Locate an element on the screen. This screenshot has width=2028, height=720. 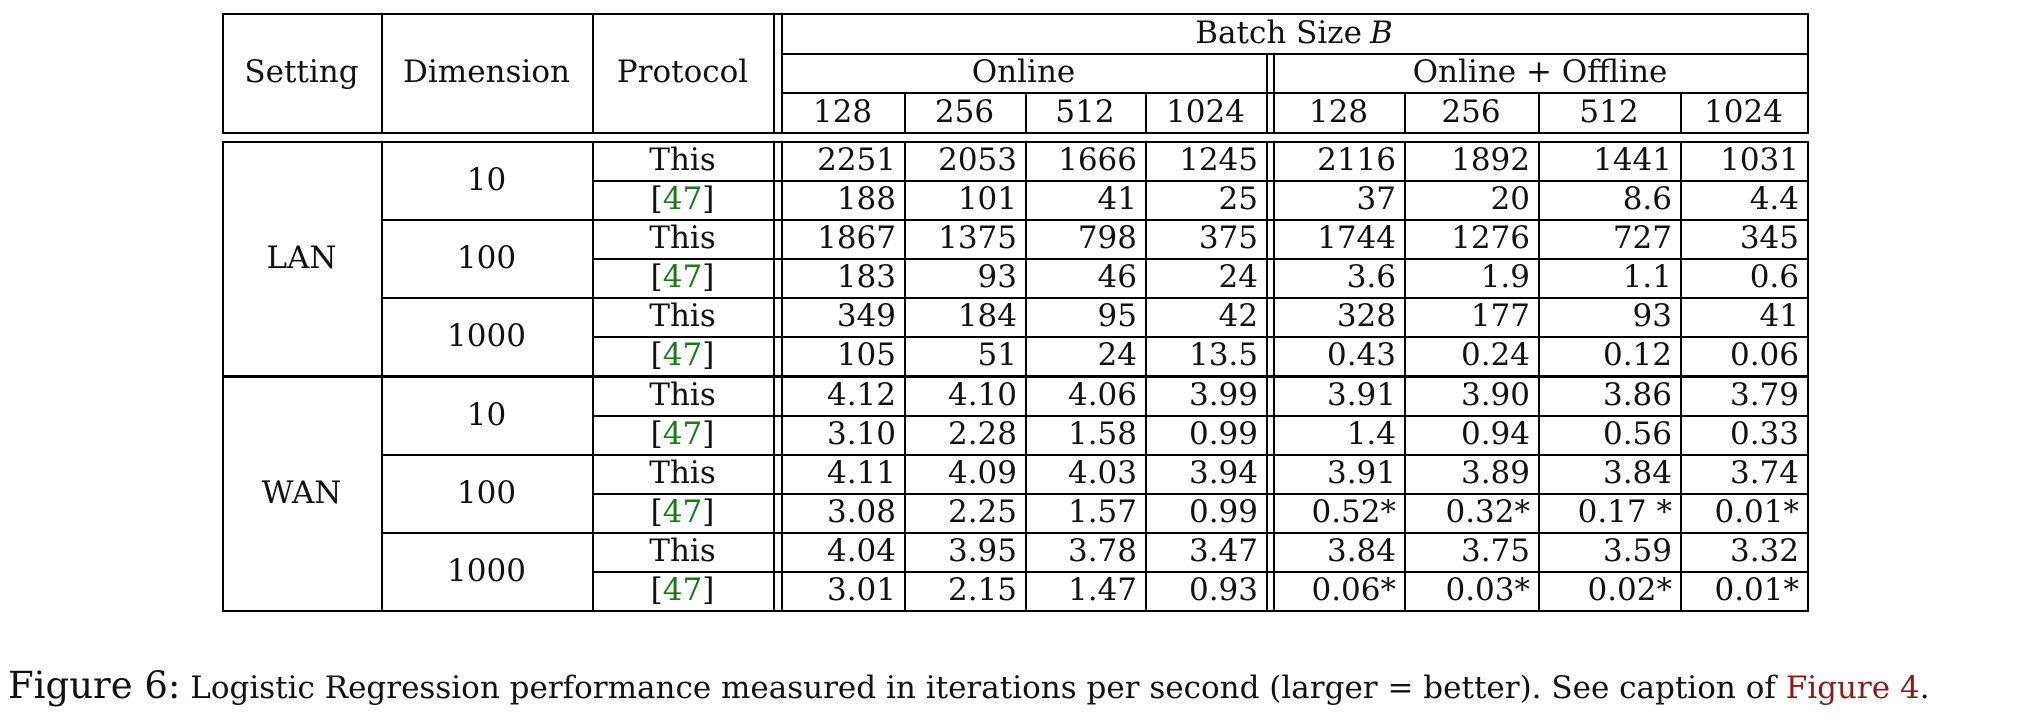
header-rule-group is located at coordinates (1294, 93).